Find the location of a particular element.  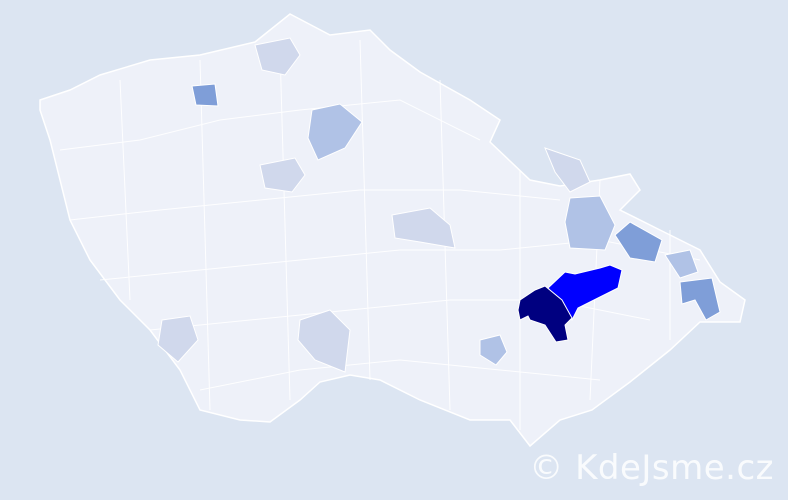

district-highest is located at coordinates (545, 314).